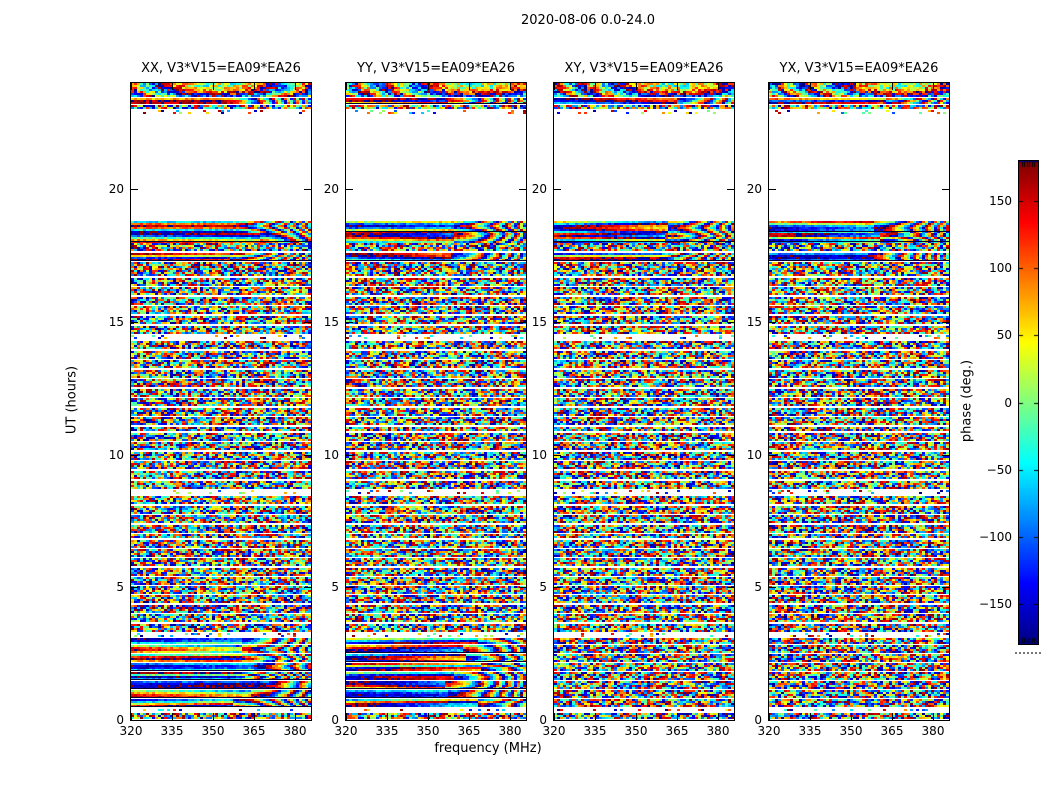 The width and height of the screenshot is (1050, 800). What do you see at coordinates (967, 401) in the screenshot?
I see `colorbar-label: phase (deg.)` at bounding box center [967, 401].